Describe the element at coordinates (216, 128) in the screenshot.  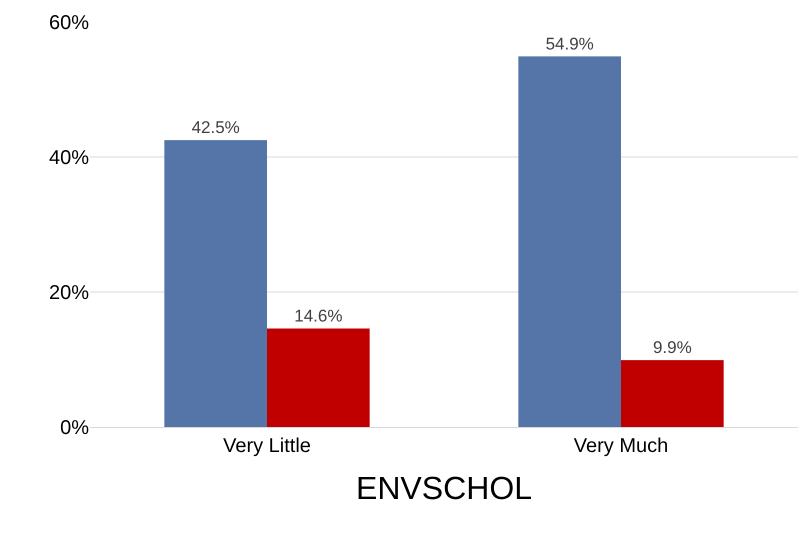
I see `data-label: 42.5%` at that location.